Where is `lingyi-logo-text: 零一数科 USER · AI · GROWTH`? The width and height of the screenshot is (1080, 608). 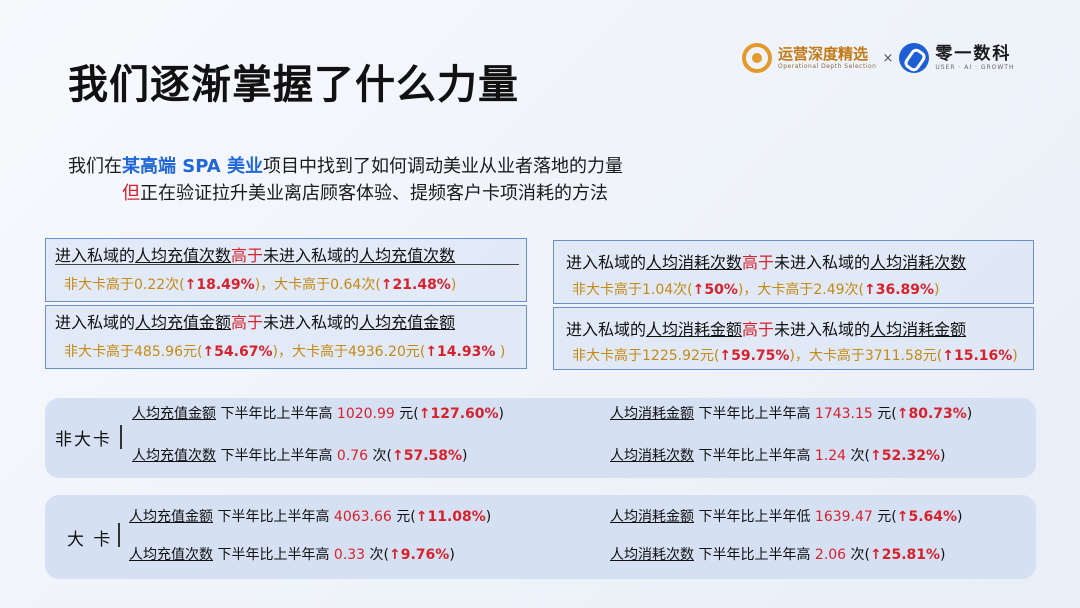
lingyi-logo-text: 零一数科 USER · AI · GROWTH is located at coordinates (975, 57).